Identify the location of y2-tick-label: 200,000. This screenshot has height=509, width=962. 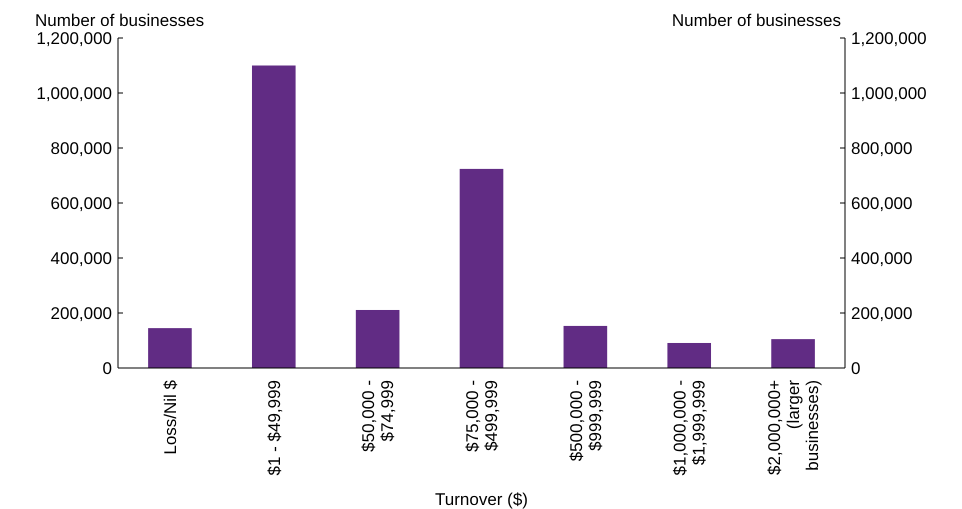
(881, 313).